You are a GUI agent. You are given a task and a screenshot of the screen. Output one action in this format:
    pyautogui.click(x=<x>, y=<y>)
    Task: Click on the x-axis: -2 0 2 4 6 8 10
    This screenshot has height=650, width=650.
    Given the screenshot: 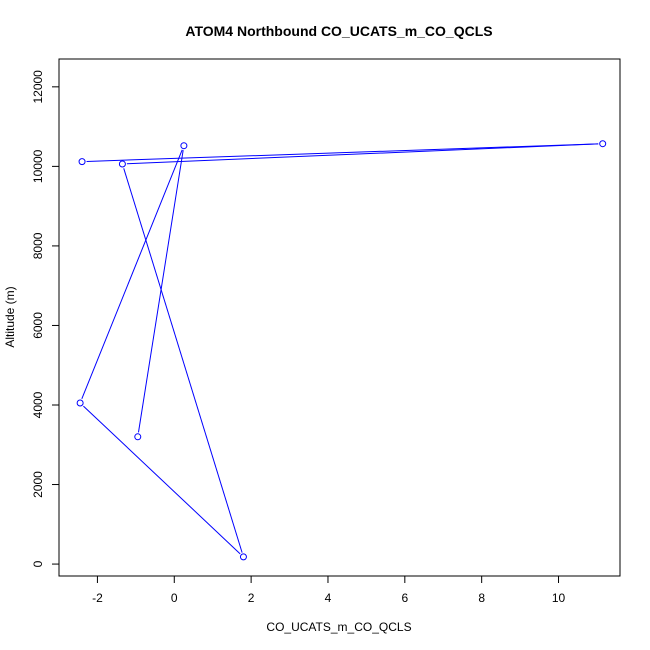 What is the action you would take?
    pyautogui.click(x=329, y=590)
    